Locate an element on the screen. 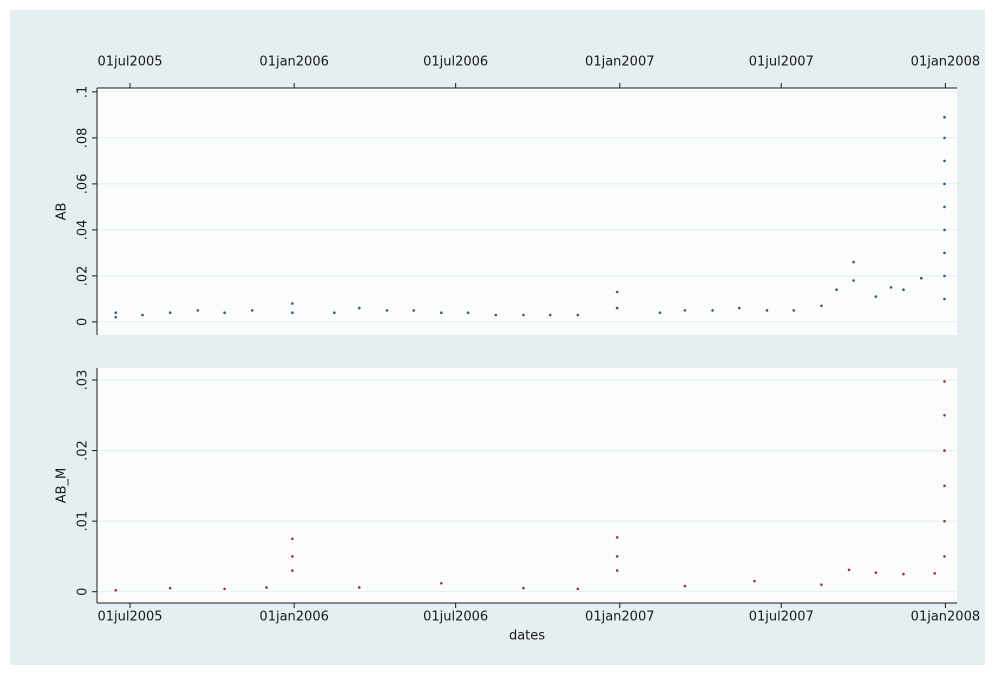 The image size is (995, 677). y-tick-label: .06 is located at coordinates (83, 184).